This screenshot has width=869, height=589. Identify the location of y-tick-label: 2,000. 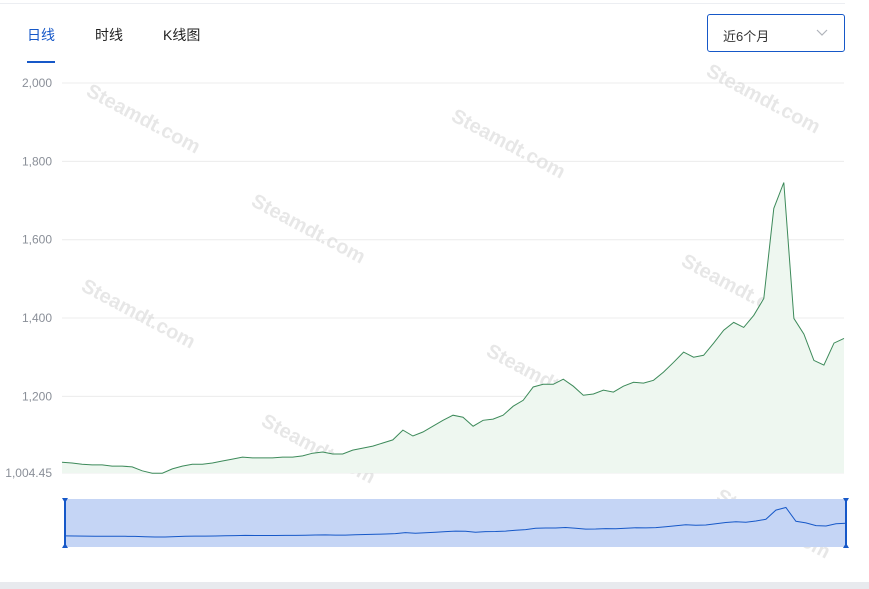
(37, 83).